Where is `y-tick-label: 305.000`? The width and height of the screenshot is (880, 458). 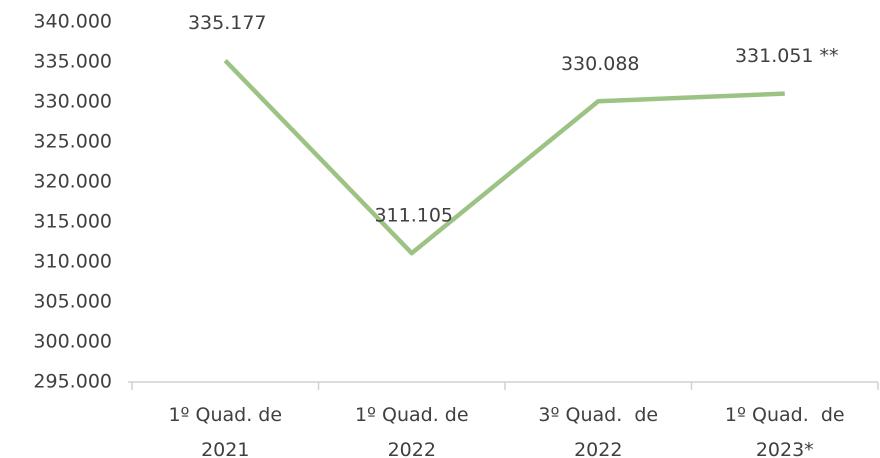 y-tick-label: 305.000 is located at coordinates (72, 302).